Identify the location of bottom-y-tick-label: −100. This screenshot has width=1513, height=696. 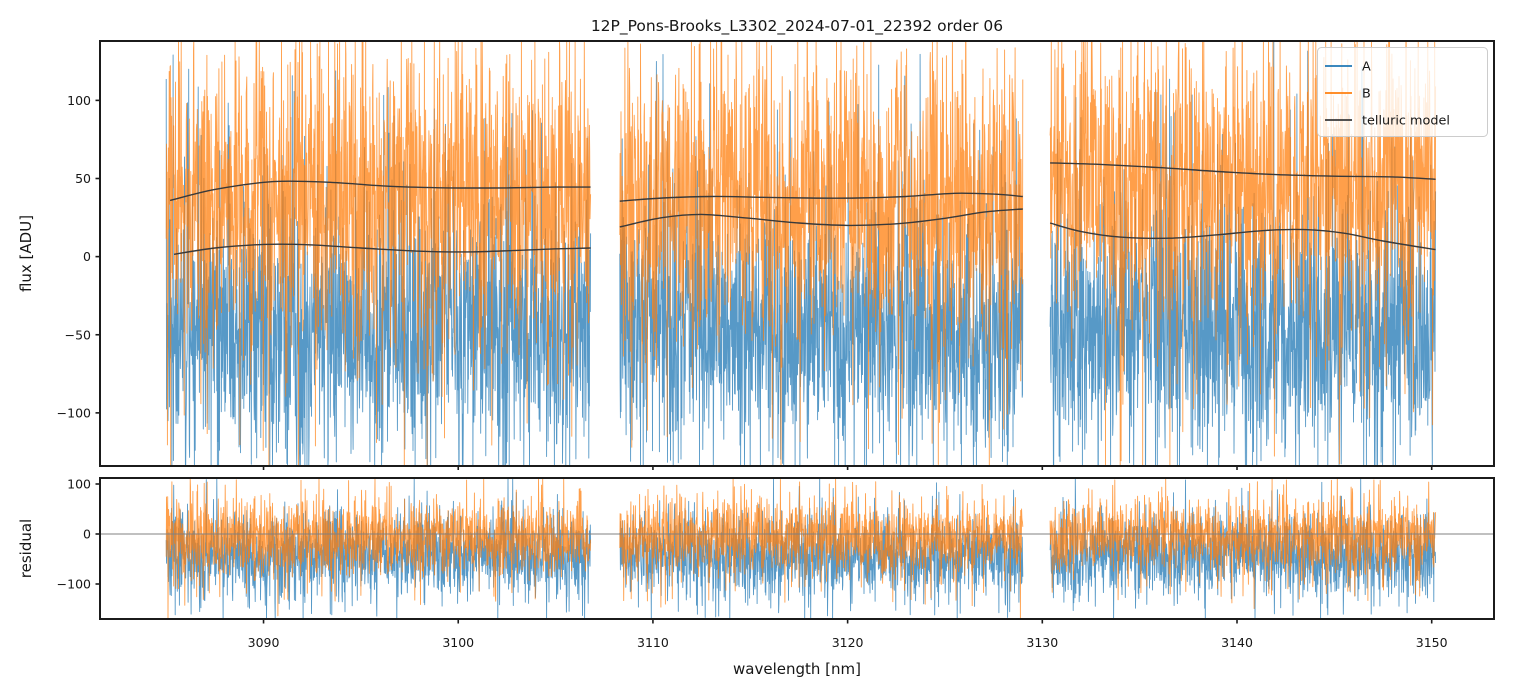
(74, 584).